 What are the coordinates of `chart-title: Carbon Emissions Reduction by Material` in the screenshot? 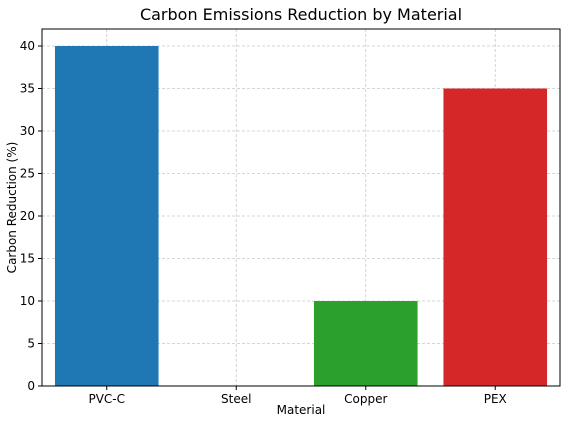 It's located at (301, 14).